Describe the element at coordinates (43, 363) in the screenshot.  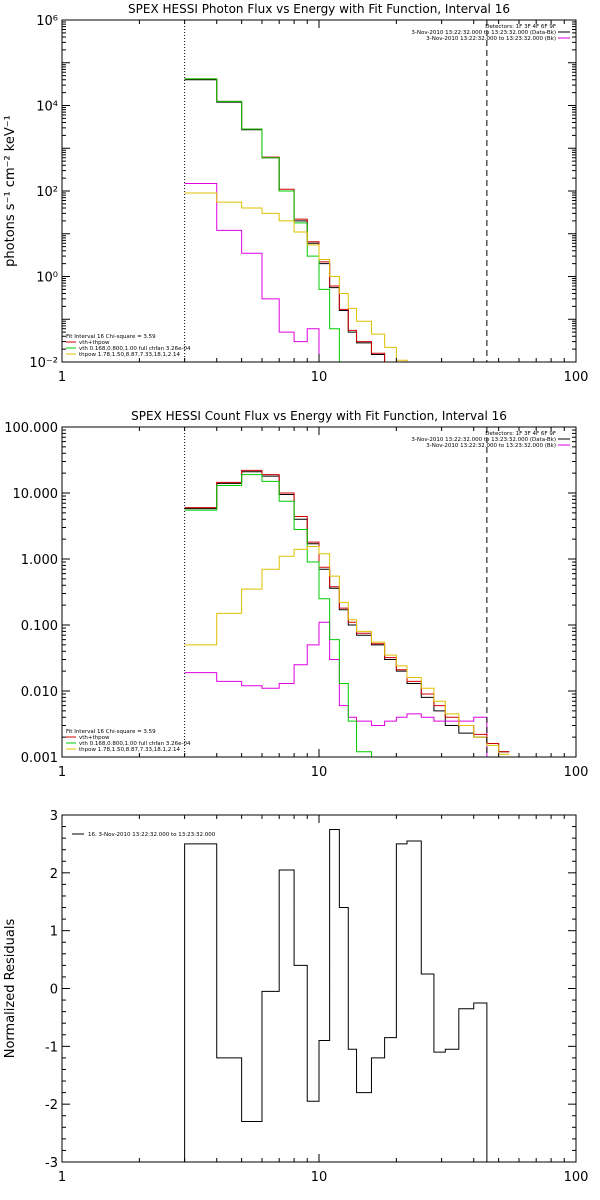
I see `y-tick-label: 10⁻²` at that location.